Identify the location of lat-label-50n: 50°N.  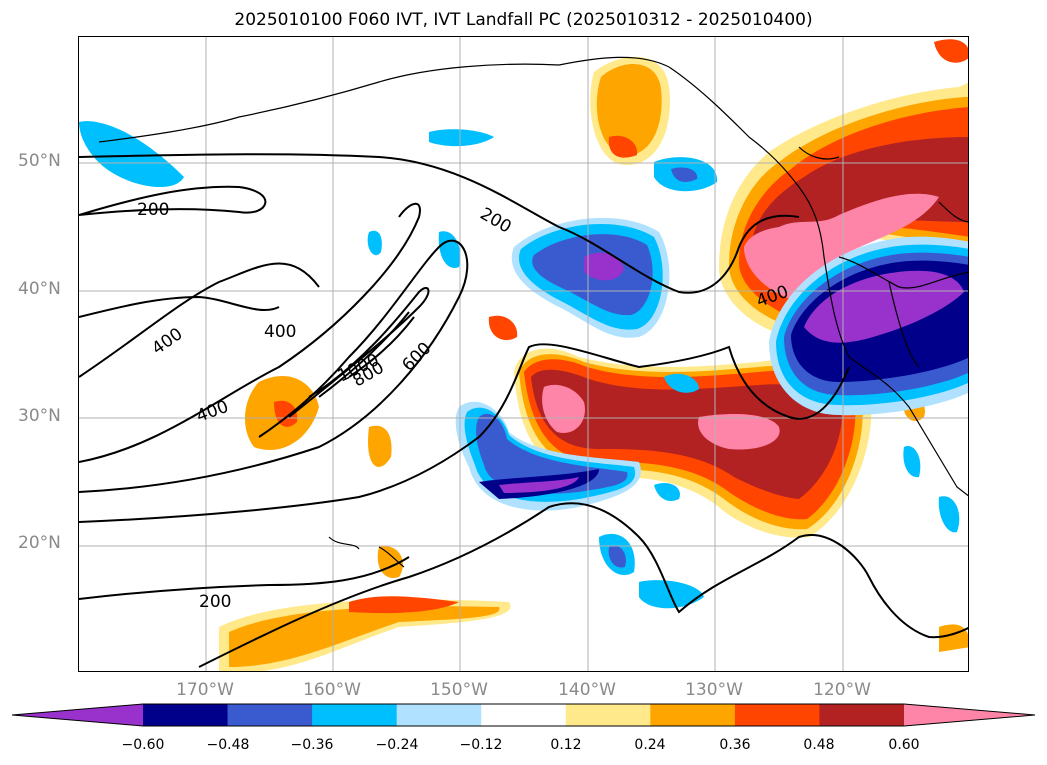
(39, 161).